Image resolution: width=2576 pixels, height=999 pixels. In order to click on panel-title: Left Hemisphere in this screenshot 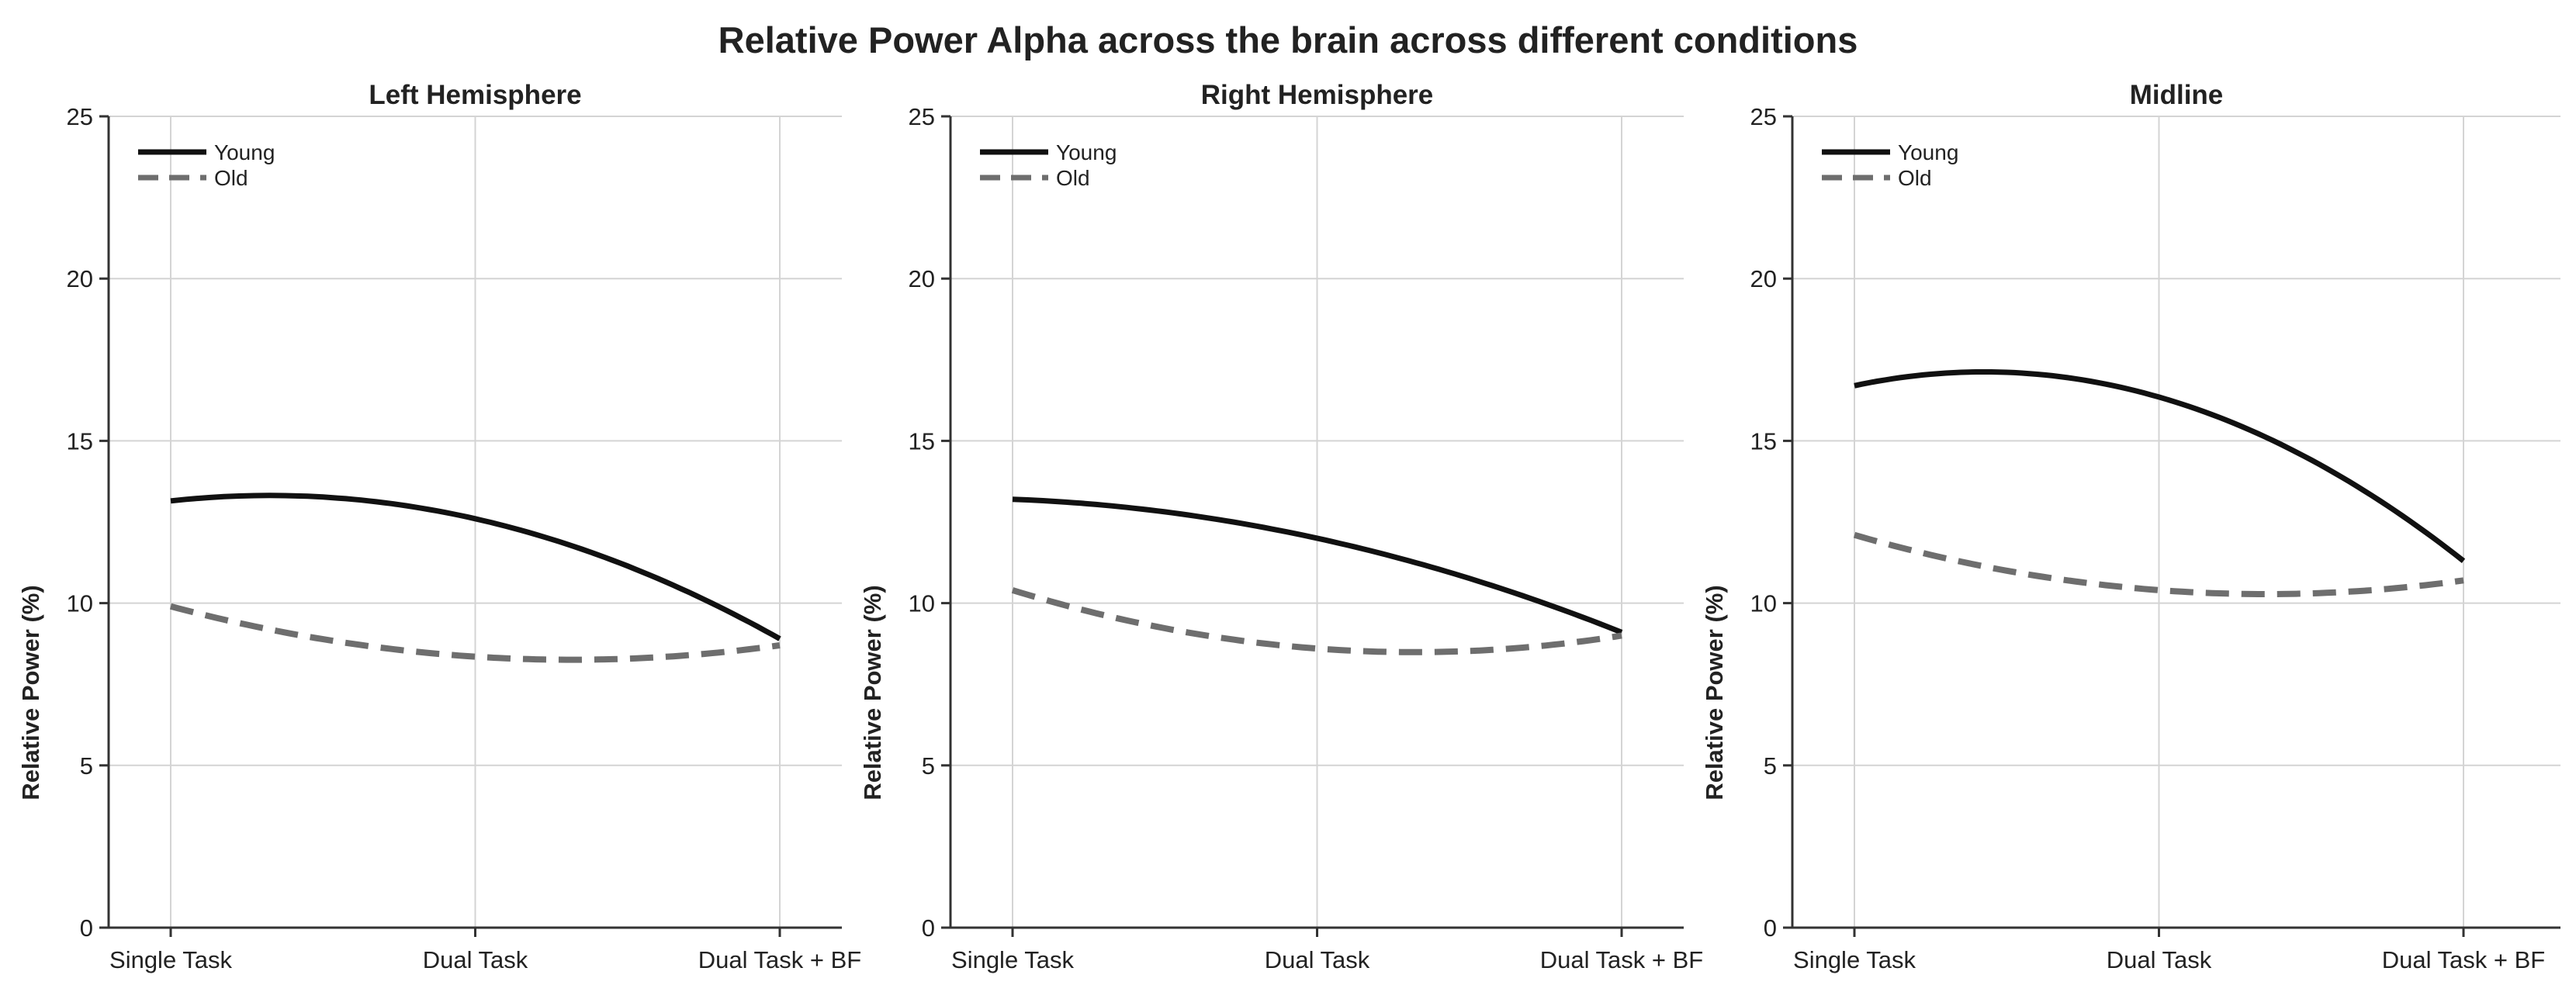, I will do `click(475, 95)`.